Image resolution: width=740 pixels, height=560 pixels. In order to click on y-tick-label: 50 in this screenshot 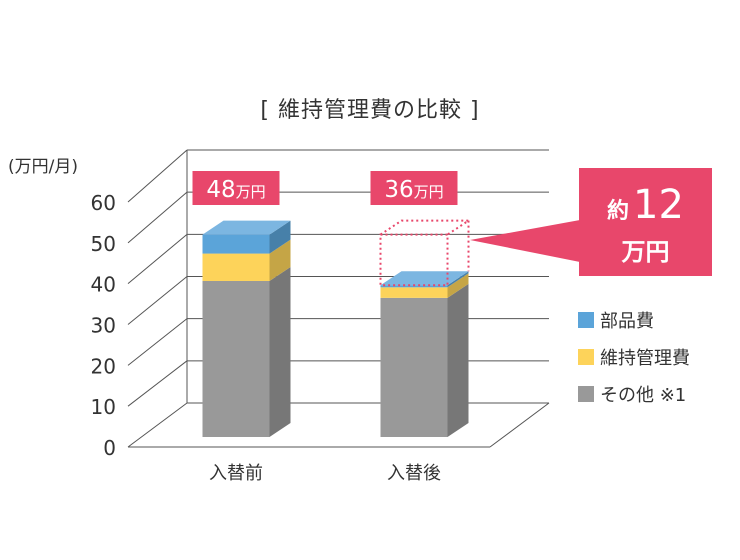, I will do `click(103, 244)`.